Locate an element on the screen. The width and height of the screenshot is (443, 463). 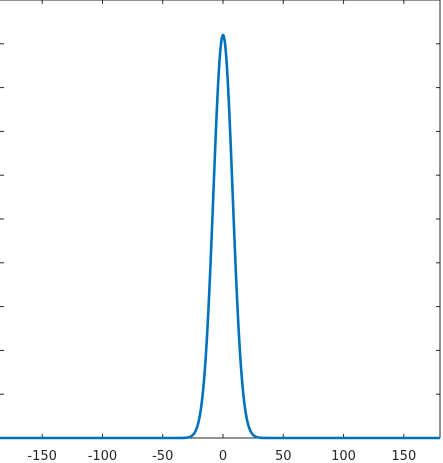
x-tick-label: -150 is located at coordinates (42, 456).